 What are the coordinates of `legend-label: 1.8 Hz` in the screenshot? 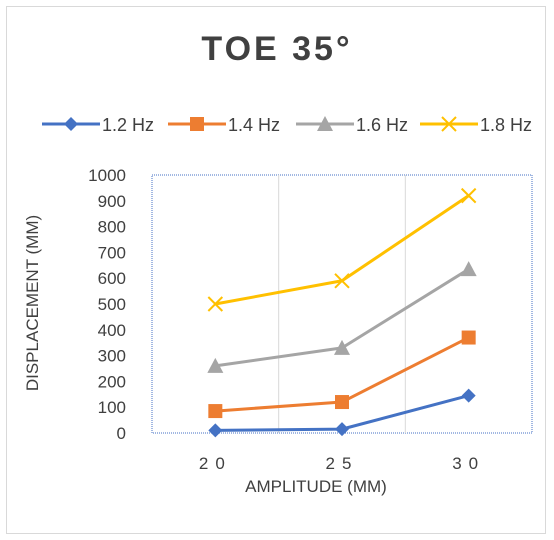 It's located at (506, 125).